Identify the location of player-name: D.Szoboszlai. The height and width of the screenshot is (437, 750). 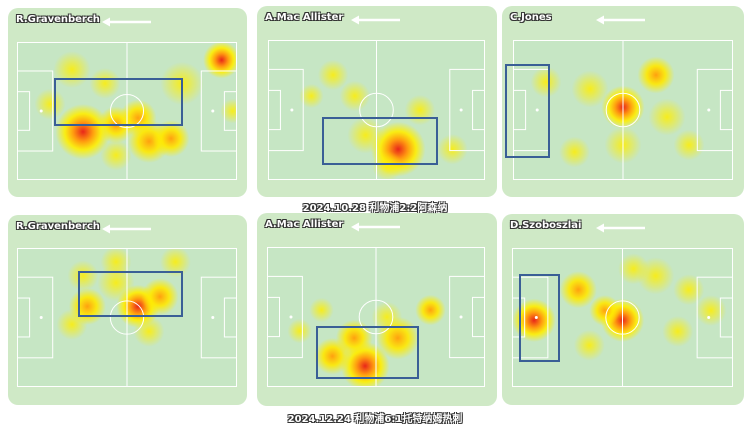
(546, 225).